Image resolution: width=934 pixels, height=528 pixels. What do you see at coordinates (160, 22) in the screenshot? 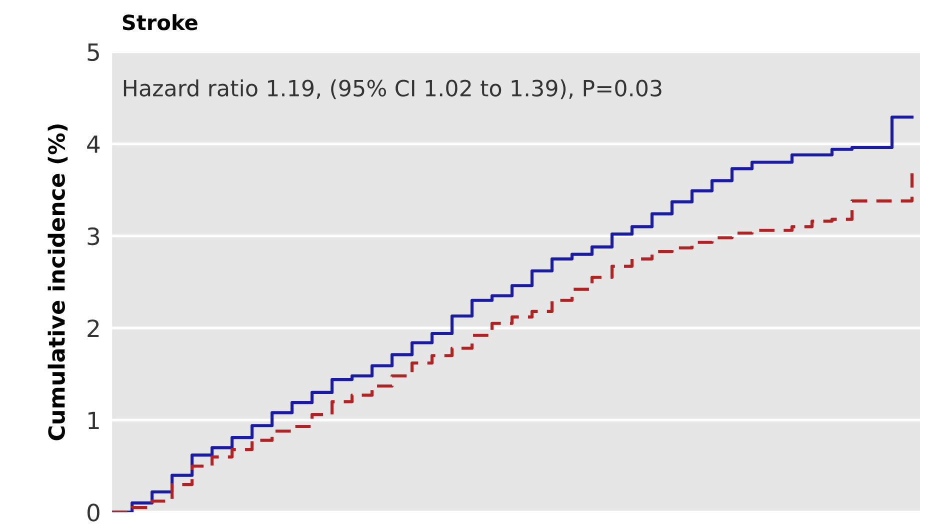
I see `chart-title: Stroke` at bounding box center [160, 22].